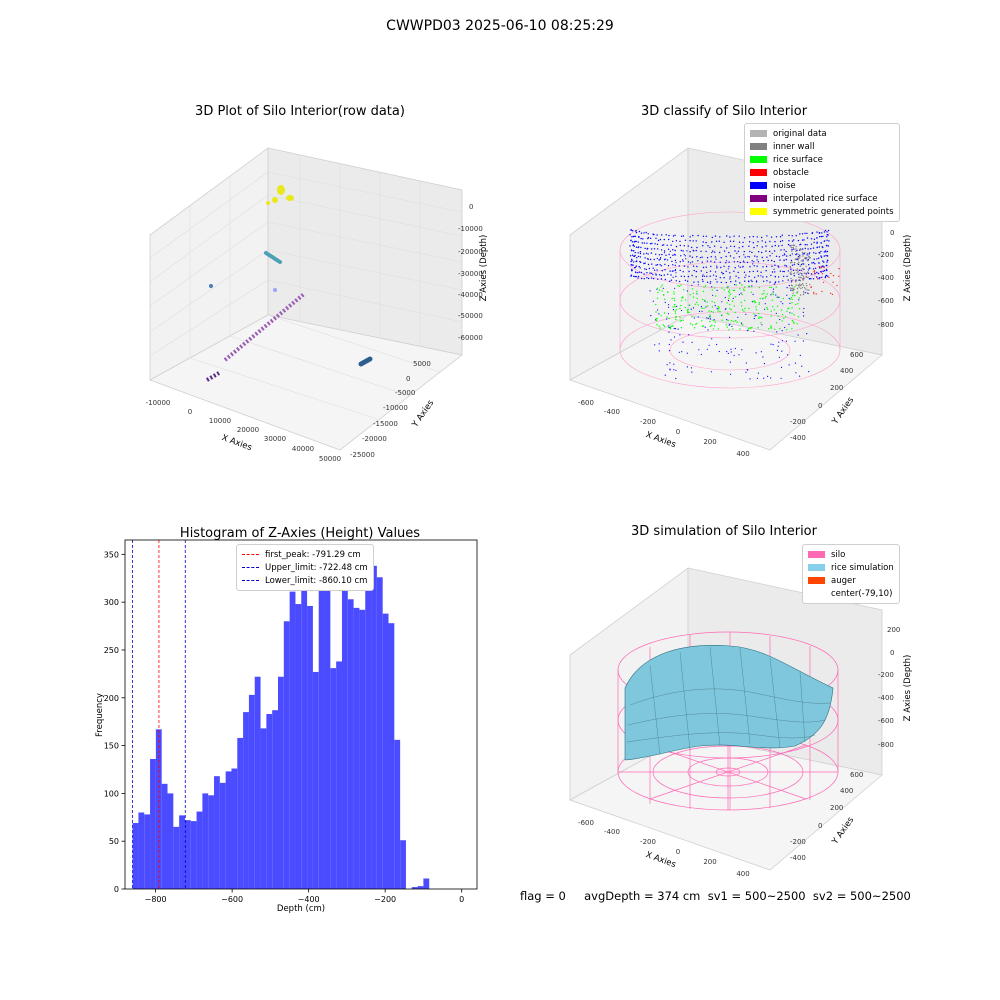 This screenshot has width=1000, height=1000. Describe the element at coordinates (190, 412) in the screenshot. I see `raw-xtick: 0` at that location.